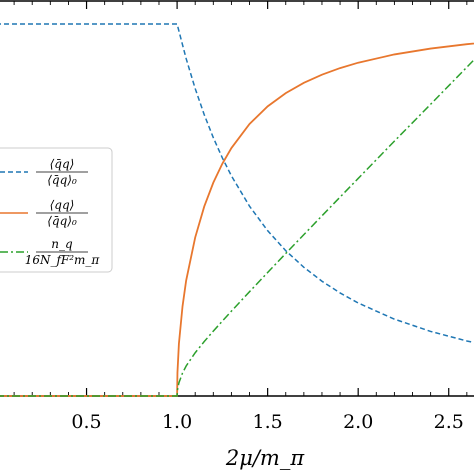  What do you see at coordinates (358, 422) in the screenshot?
I see `x-tick-label: 2.0` at bounding box center [358, 422].